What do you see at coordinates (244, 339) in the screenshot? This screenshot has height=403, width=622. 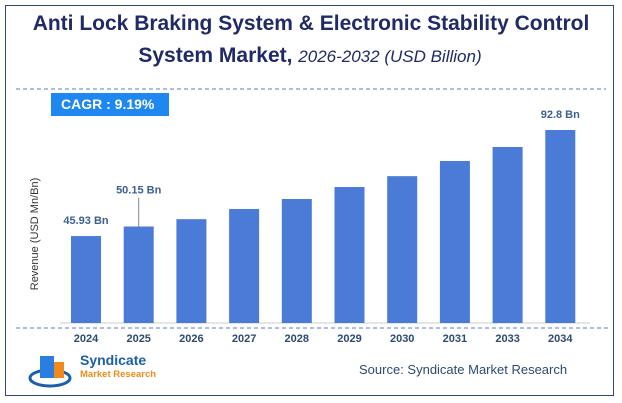 I see `x-tick-label: 2027` at bounding box center [244, 339].